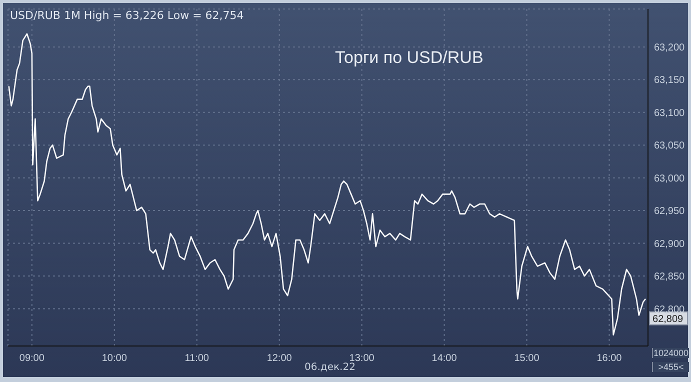  I want to click on y-tick-label: 63,150, so click(670, 80).